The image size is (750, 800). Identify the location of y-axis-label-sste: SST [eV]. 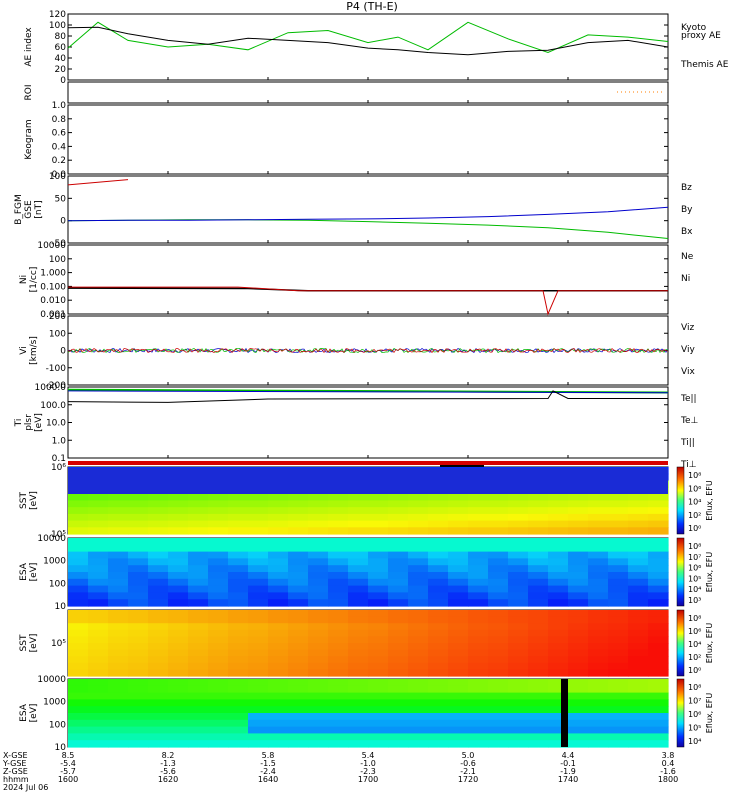
(29, 500).